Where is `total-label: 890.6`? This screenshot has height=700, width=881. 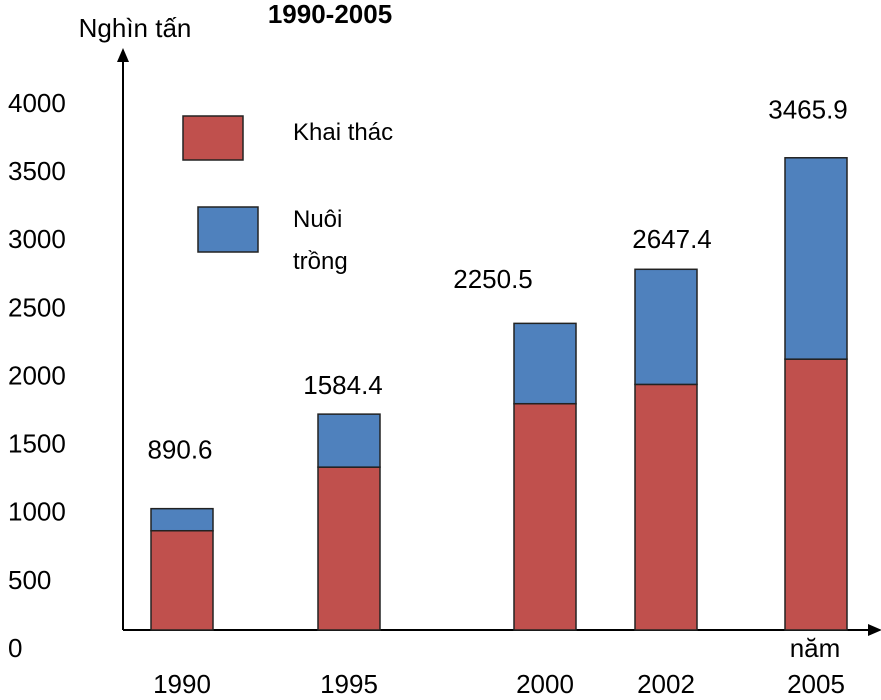
total-label: 890.6 is located at coordinates (179, 450).